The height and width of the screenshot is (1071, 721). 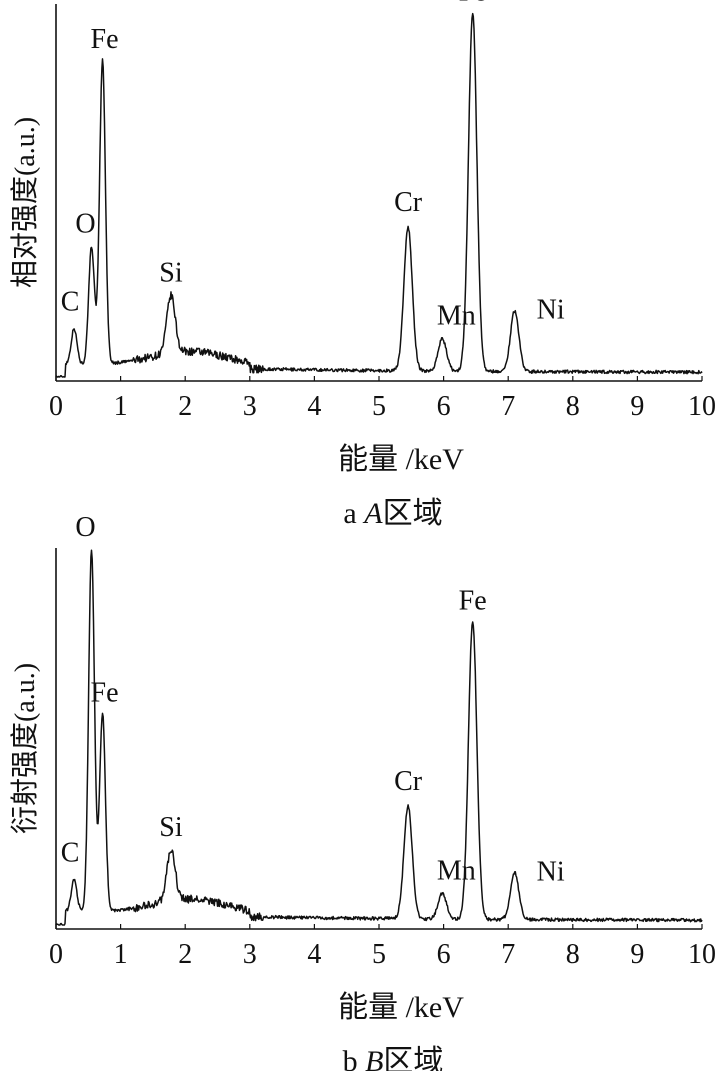 What do you see at coordinates (25, 202) in the screenshot?
I see `y-axis-label: 相对强度(a.u.)` at bounding box center [25, 202].